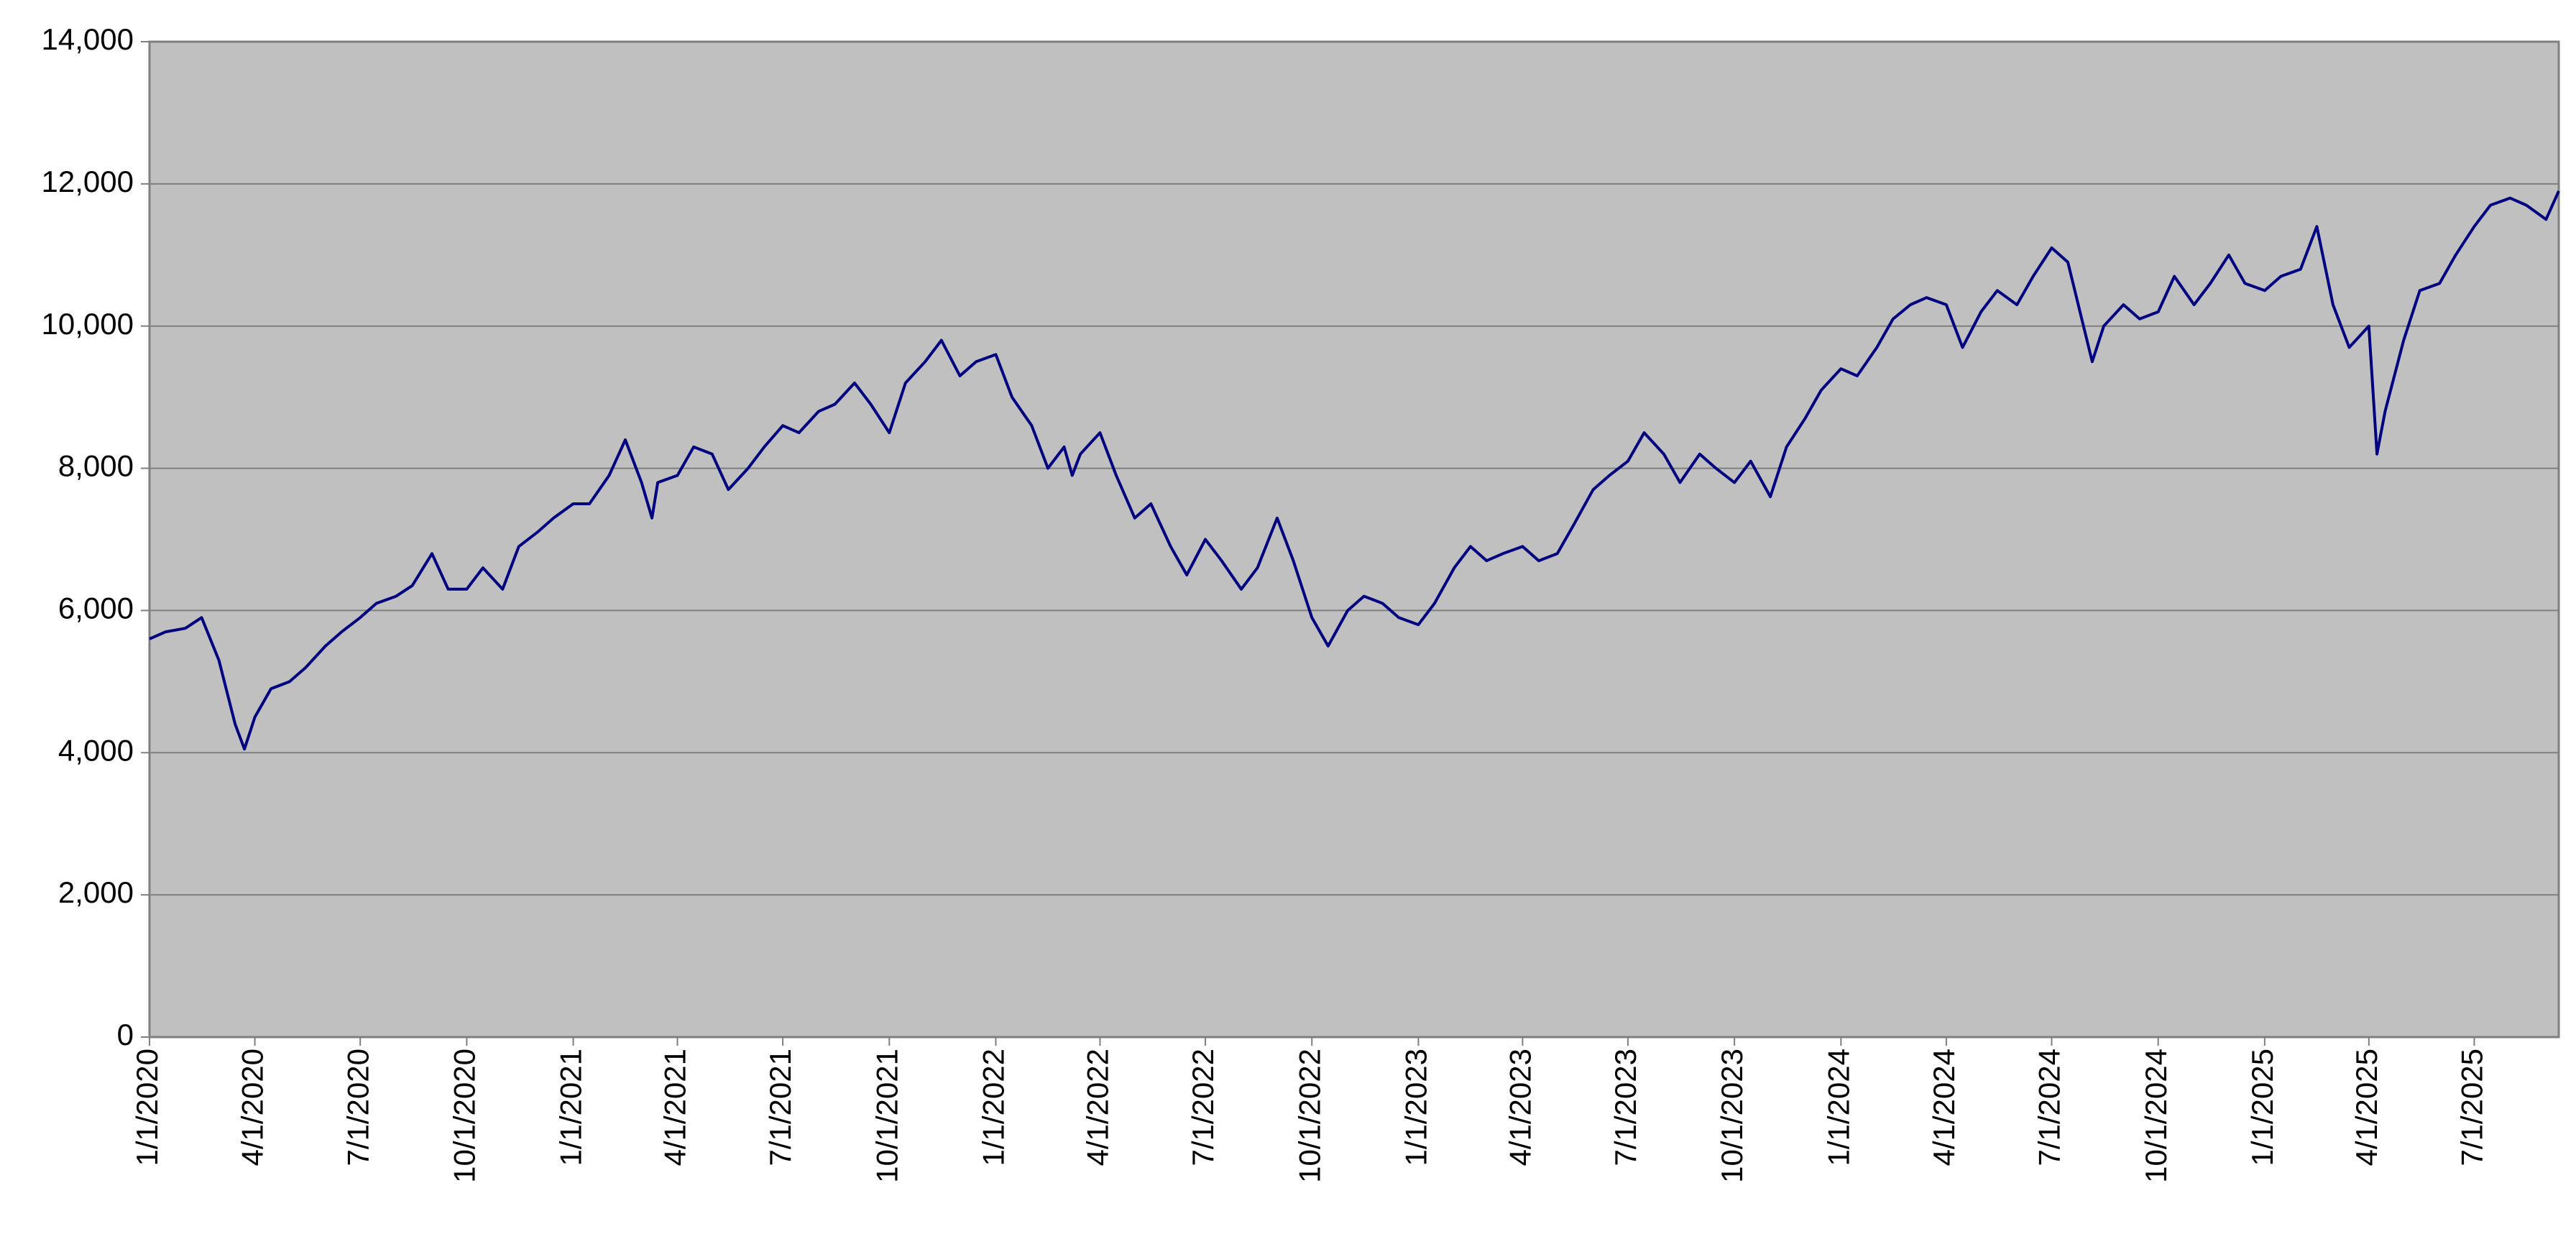 This screenshot has height=1234, width=2576. I want to click on x-tick-label: 7/1/2025, so click(2472, 1108).